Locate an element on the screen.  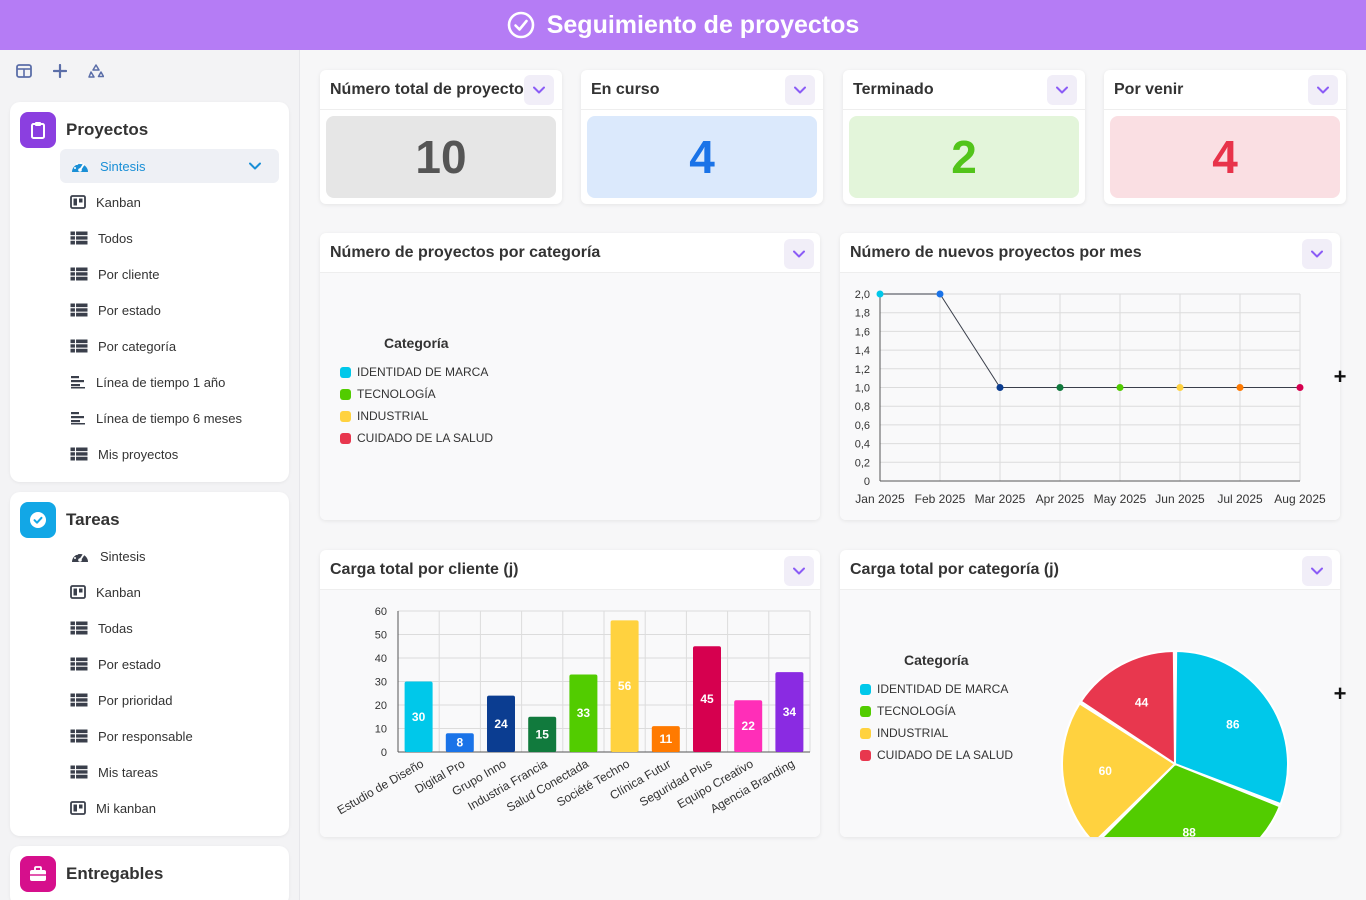
sidebar-item-proyectos-0: Sintesis is located at coordinates (169, 166).